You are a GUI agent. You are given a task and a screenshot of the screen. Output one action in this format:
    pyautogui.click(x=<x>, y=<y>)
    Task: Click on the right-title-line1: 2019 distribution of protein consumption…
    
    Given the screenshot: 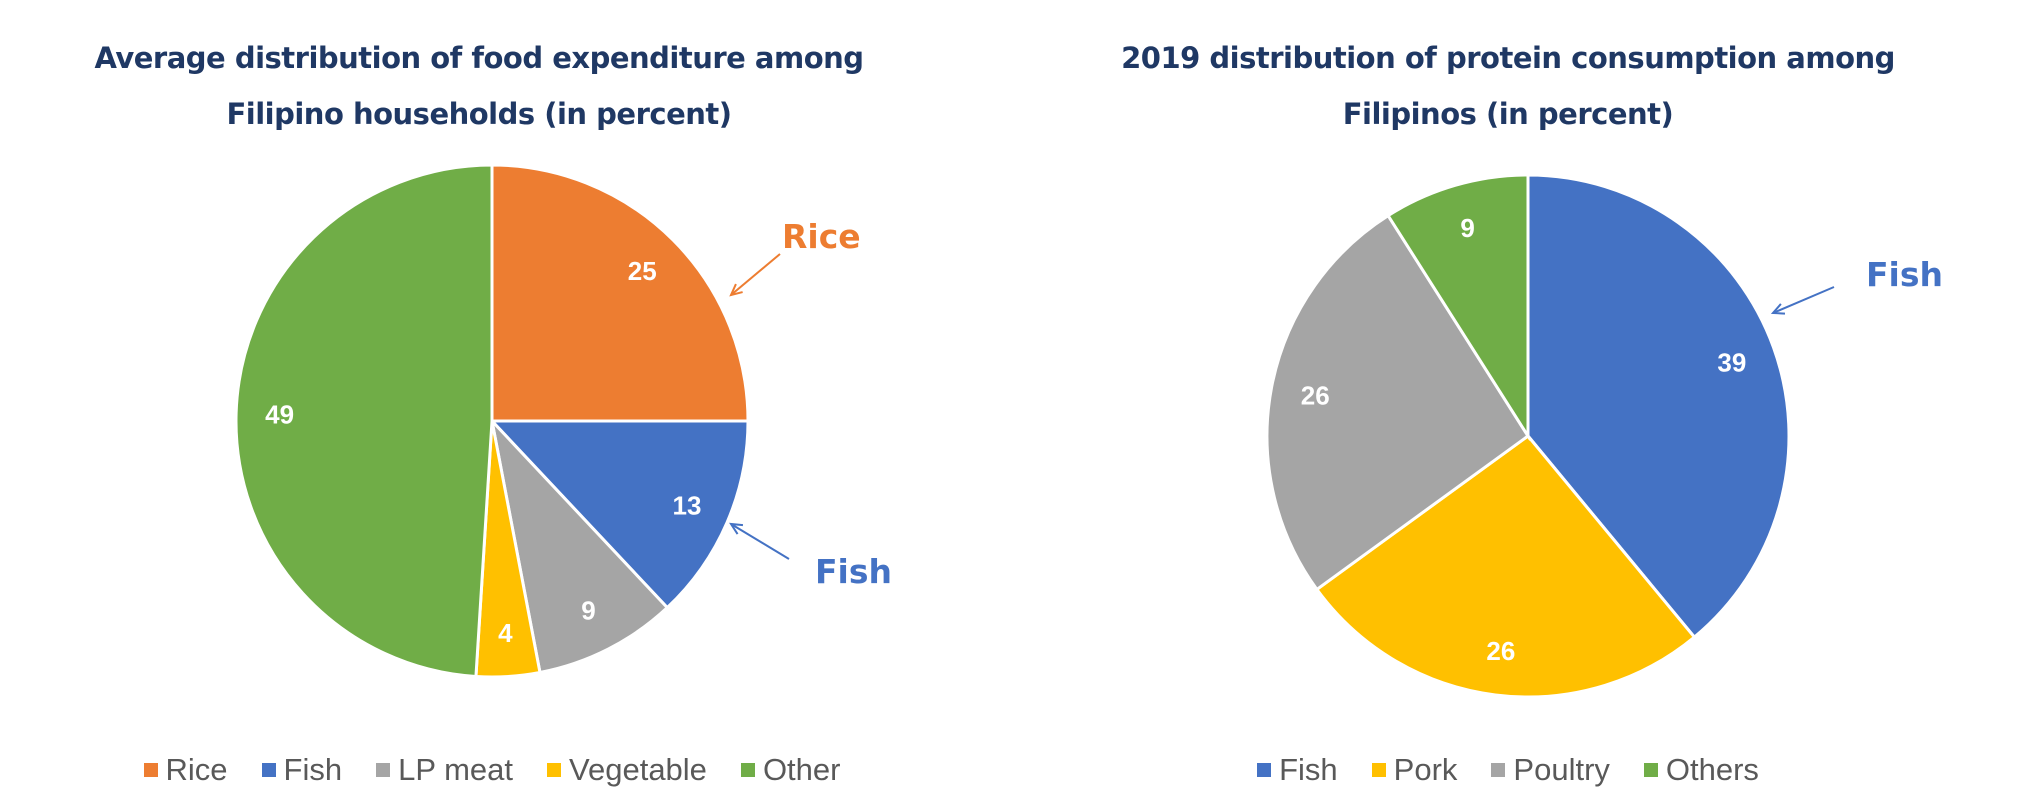 What is the action you would take?
    pyautogui.click(x=1508, y=58)
    